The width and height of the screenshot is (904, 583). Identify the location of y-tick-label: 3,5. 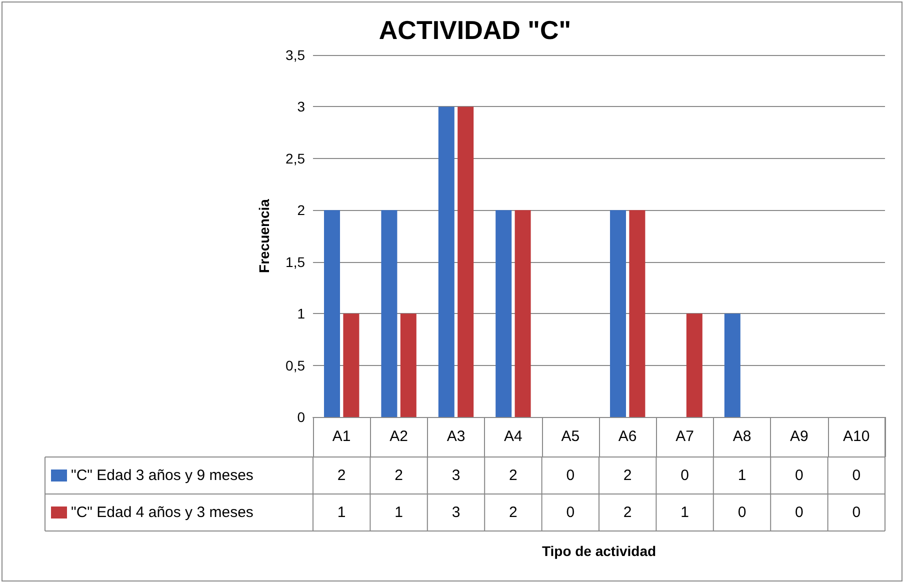
(296, 55).